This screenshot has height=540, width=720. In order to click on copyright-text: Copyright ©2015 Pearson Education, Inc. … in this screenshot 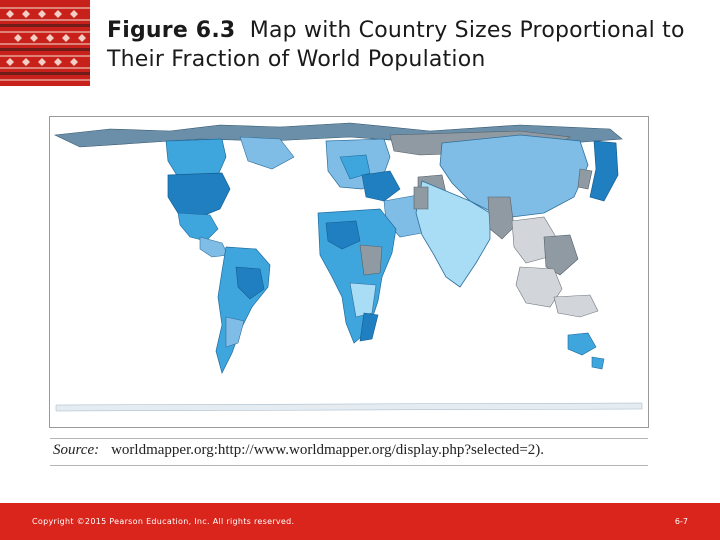, I will do `click(163, 521)`.